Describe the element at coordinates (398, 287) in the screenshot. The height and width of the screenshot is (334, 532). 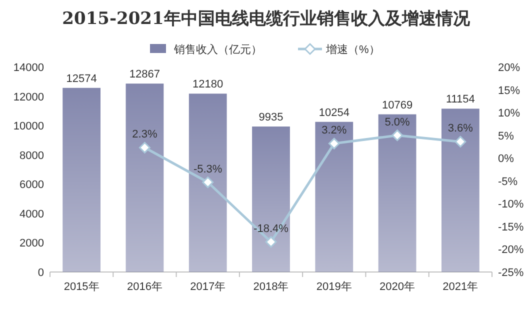
I see `x-tick-label: 2020年` at that location.